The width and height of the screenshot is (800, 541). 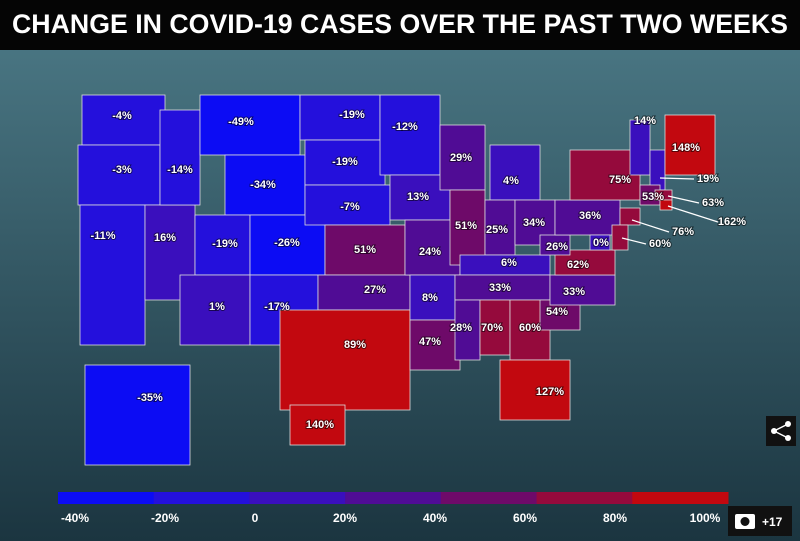 What do you see at coordinates (430, 342) in the screenshot?
I see `region-label: 47%` at bounding box center [430, 342].